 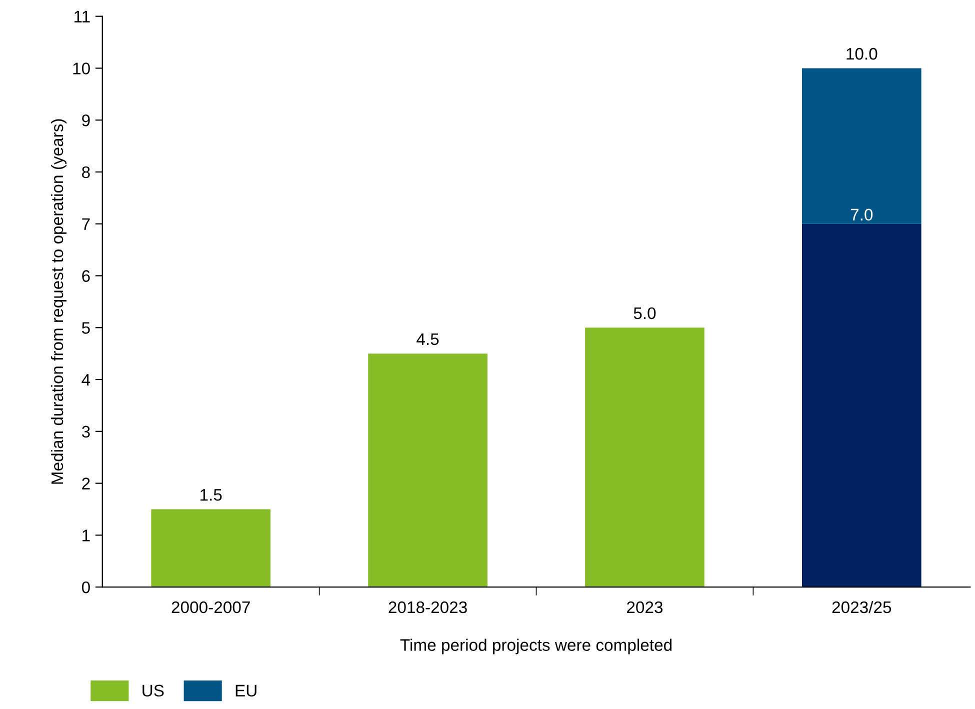 I want to click on x-tick-label: 2023, so click(x=645, y=607).